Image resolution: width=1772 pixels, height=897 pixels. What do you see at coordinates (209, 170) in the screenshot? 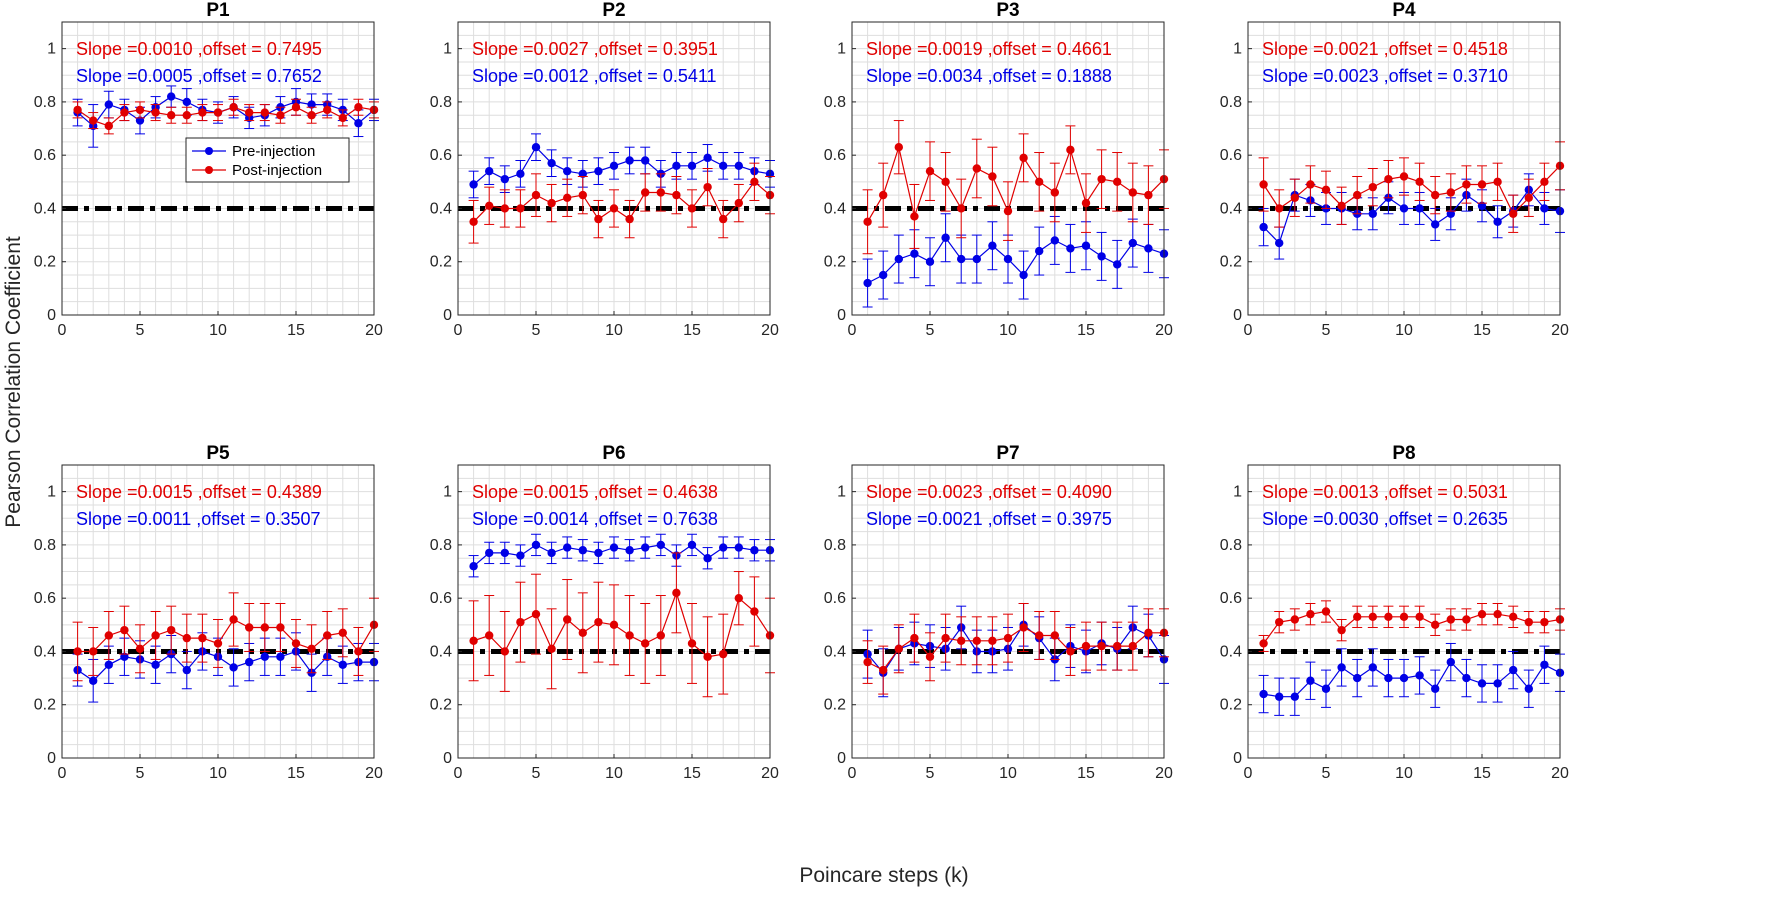
I see `legend-marker` at bounding box center [209, 170].